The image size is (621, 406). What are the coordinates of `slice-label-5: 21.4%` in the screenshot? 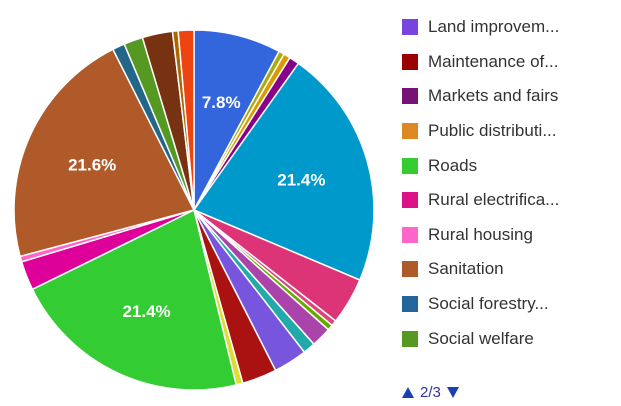 It's located at (301, 180).